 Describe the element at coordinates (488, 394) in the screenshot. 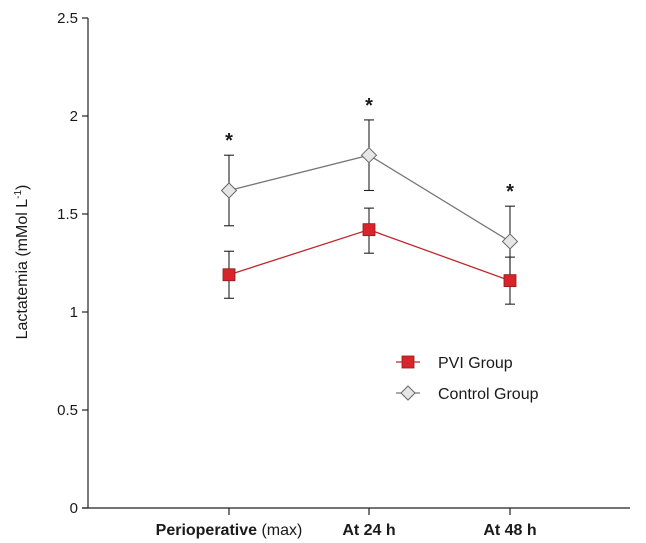

I see `legend-label: Control Group` at that location.